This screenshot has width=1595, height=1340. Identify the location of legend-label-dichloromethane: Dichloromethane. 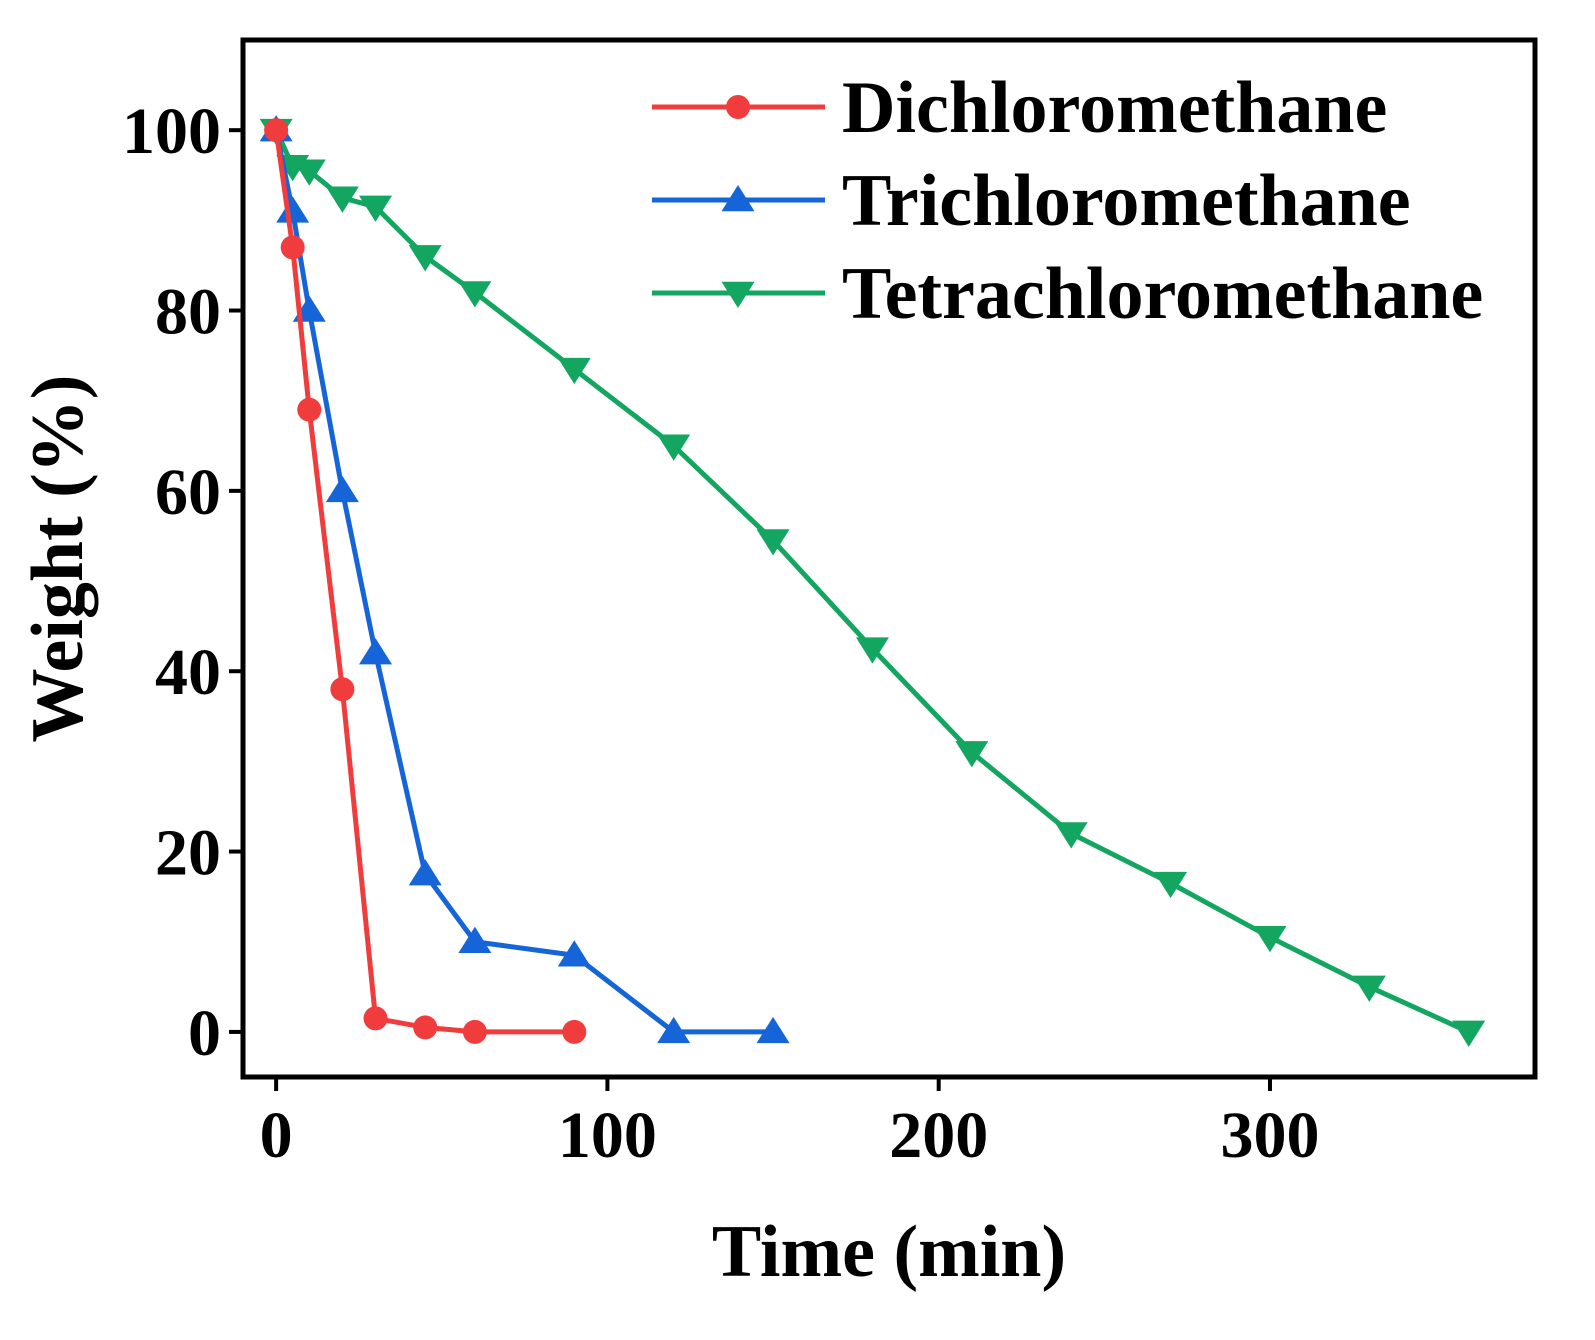
(1114, 108).